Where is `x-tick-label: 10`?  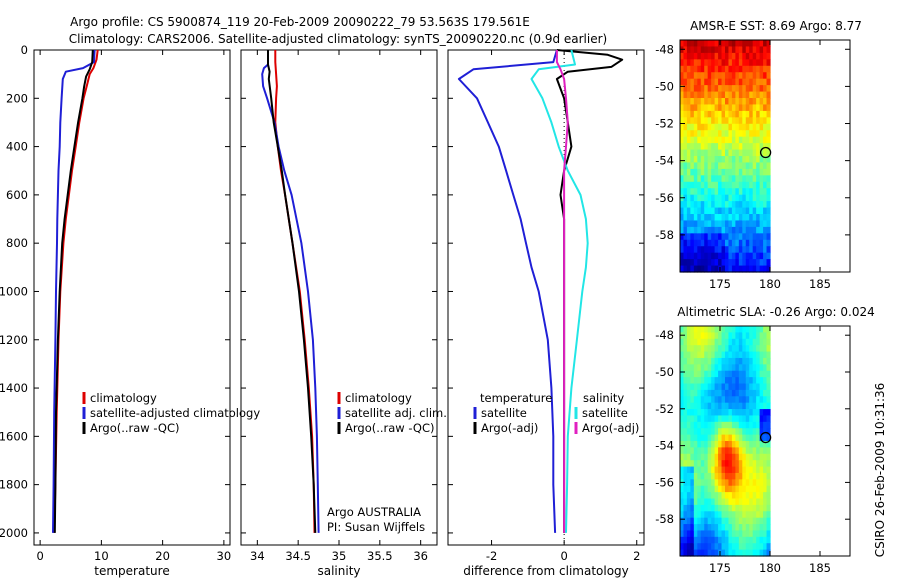 x-tick-label: 10 is located at coordinates (101, 556).